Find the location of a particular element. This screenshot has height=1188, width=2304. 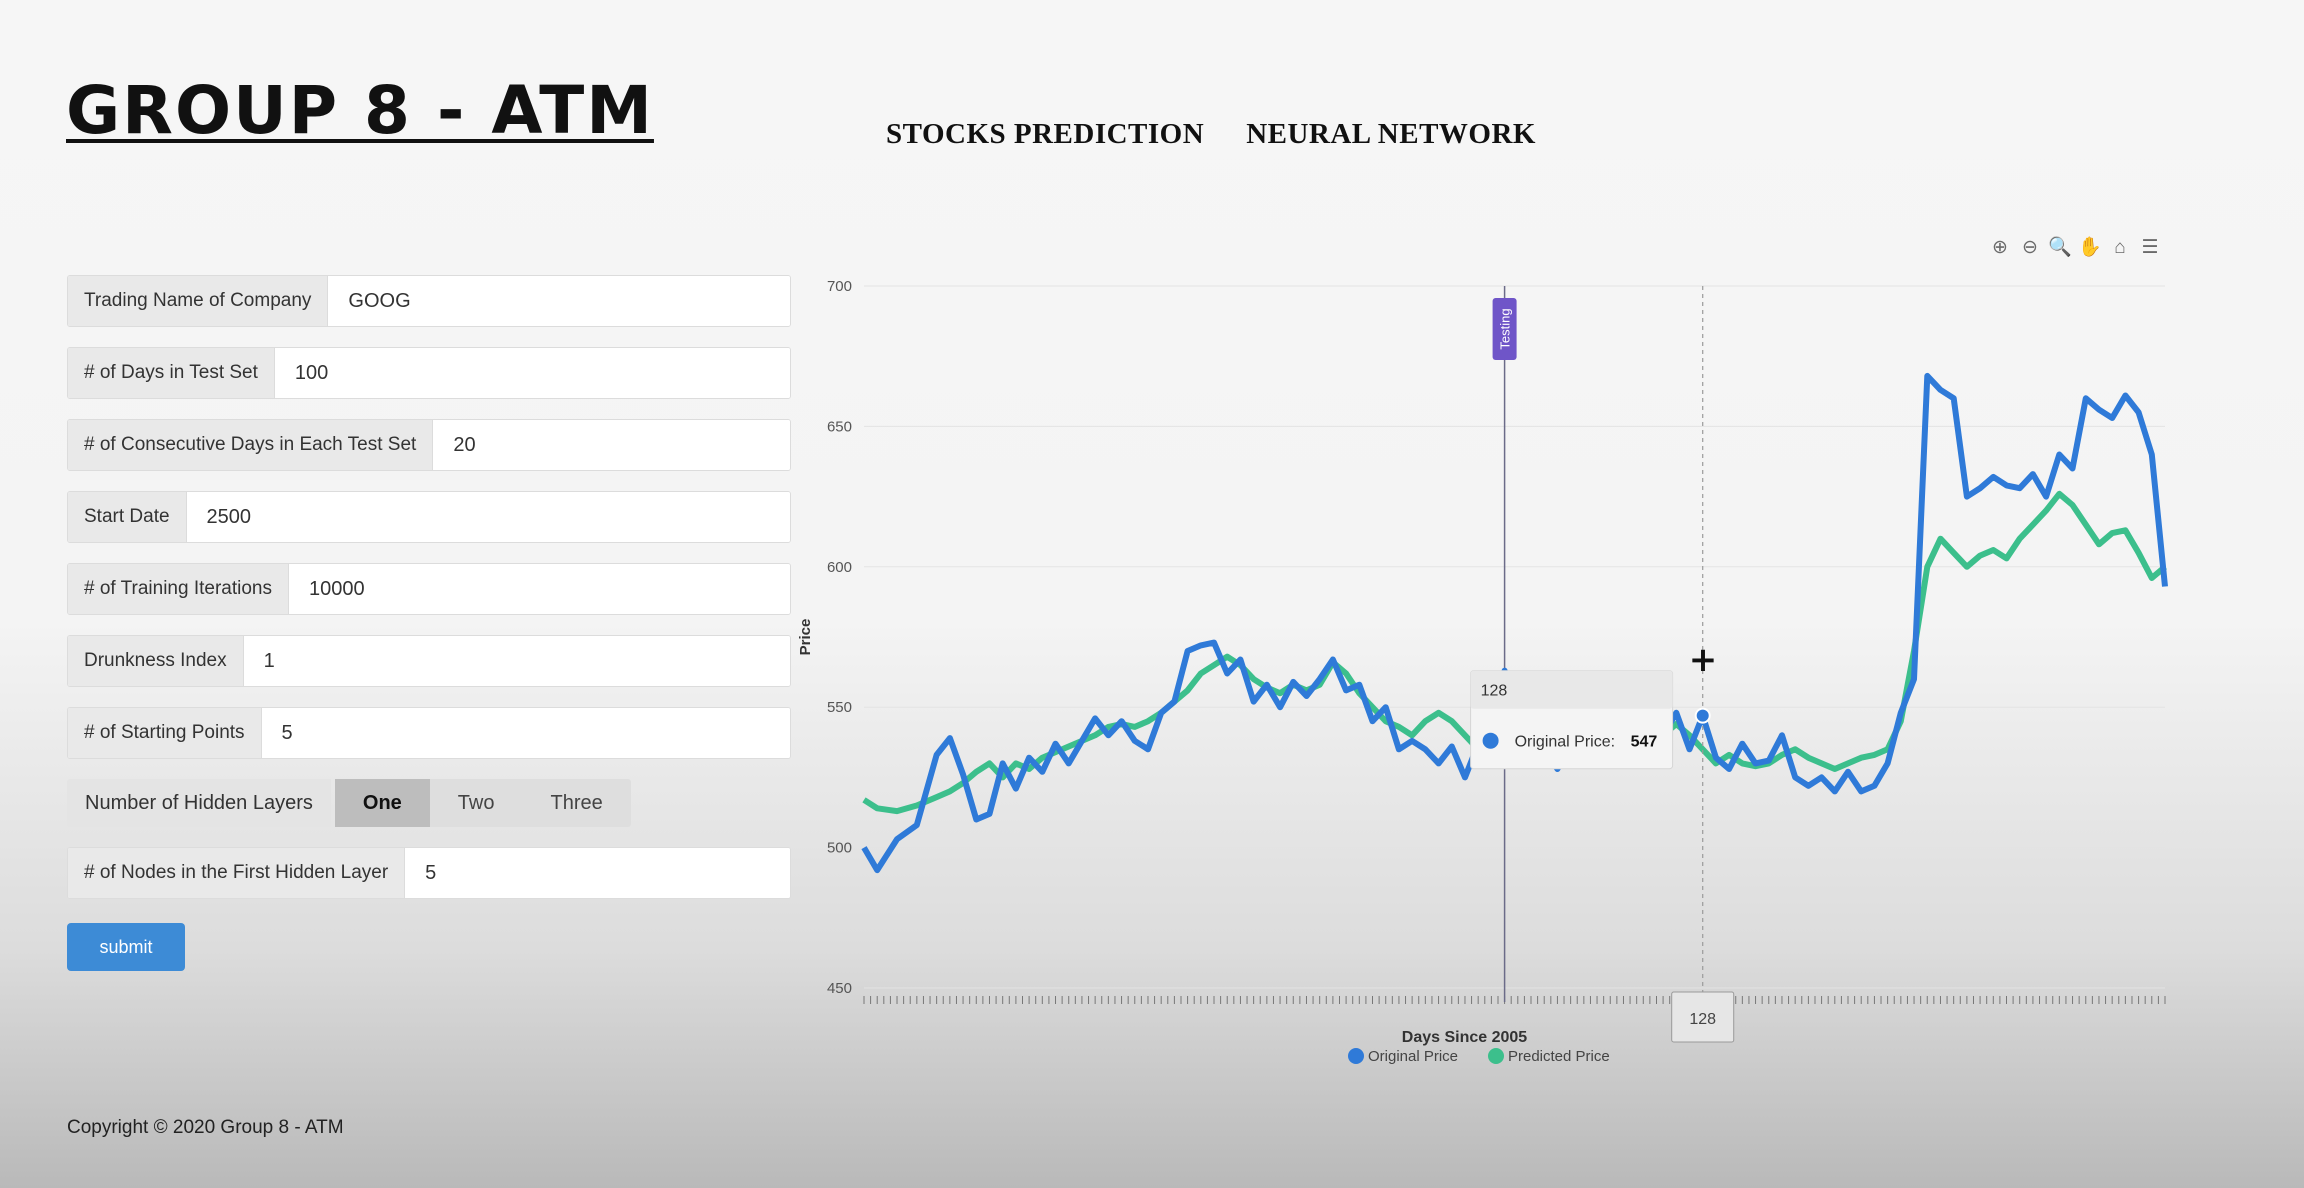

start-date-label: Start Date is located at coordinates (127, 517).